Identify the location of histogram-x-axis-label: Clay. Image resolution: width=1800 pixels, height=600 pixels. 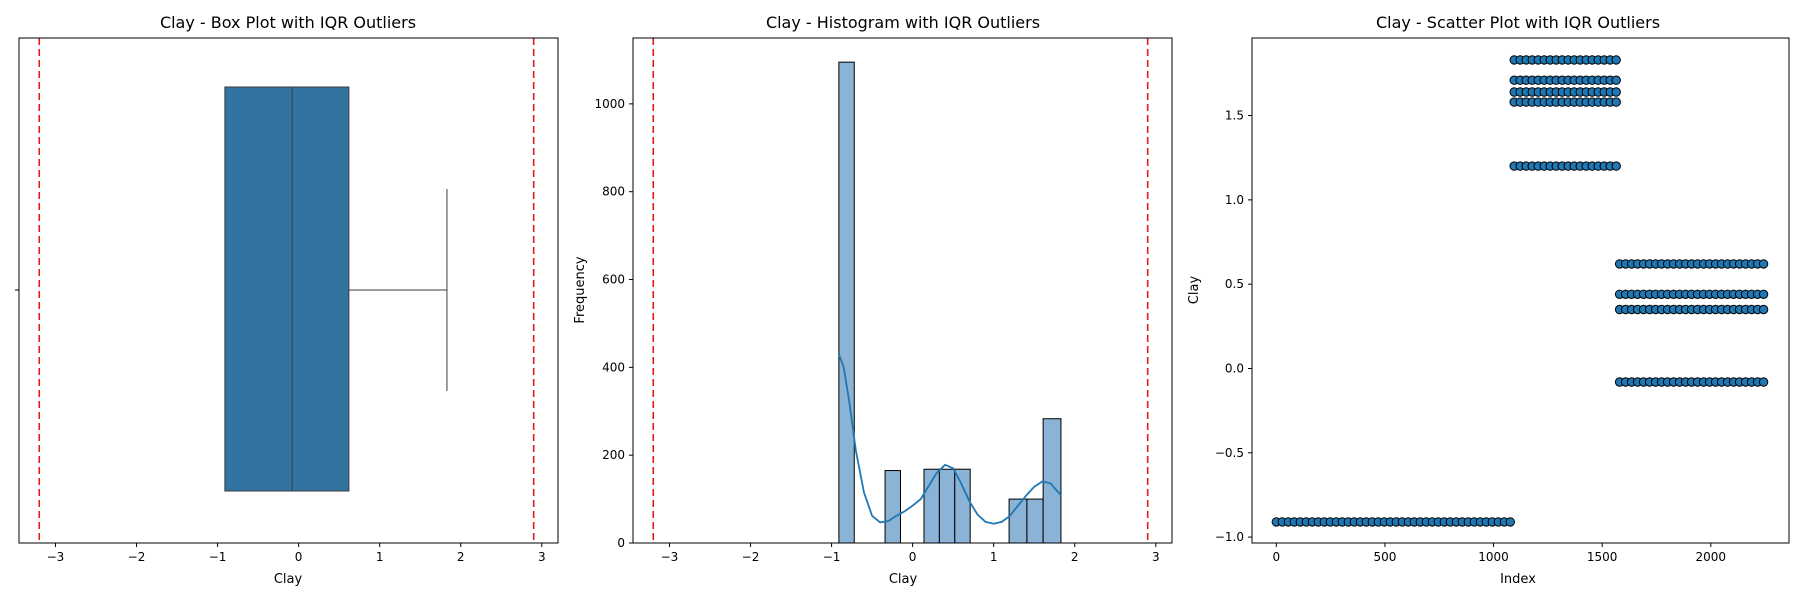
(903, 579).